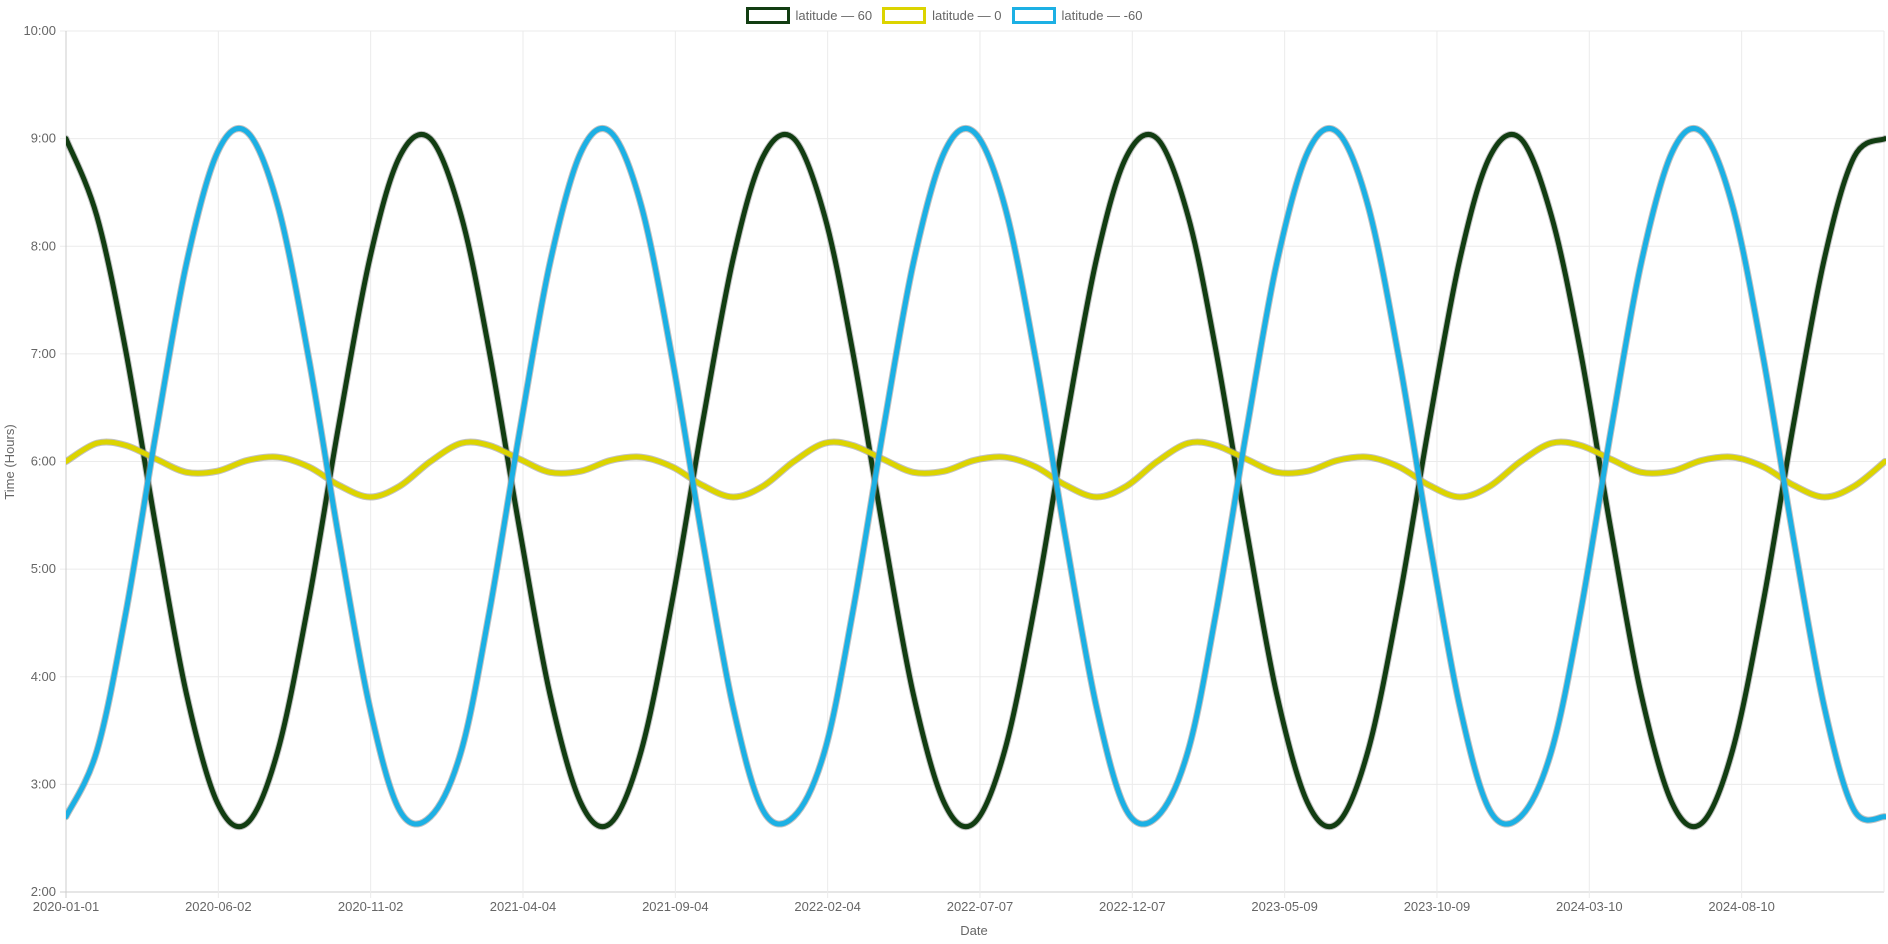  I want to click on x-tick-label: 2023-10-09, so click(1437, 906).